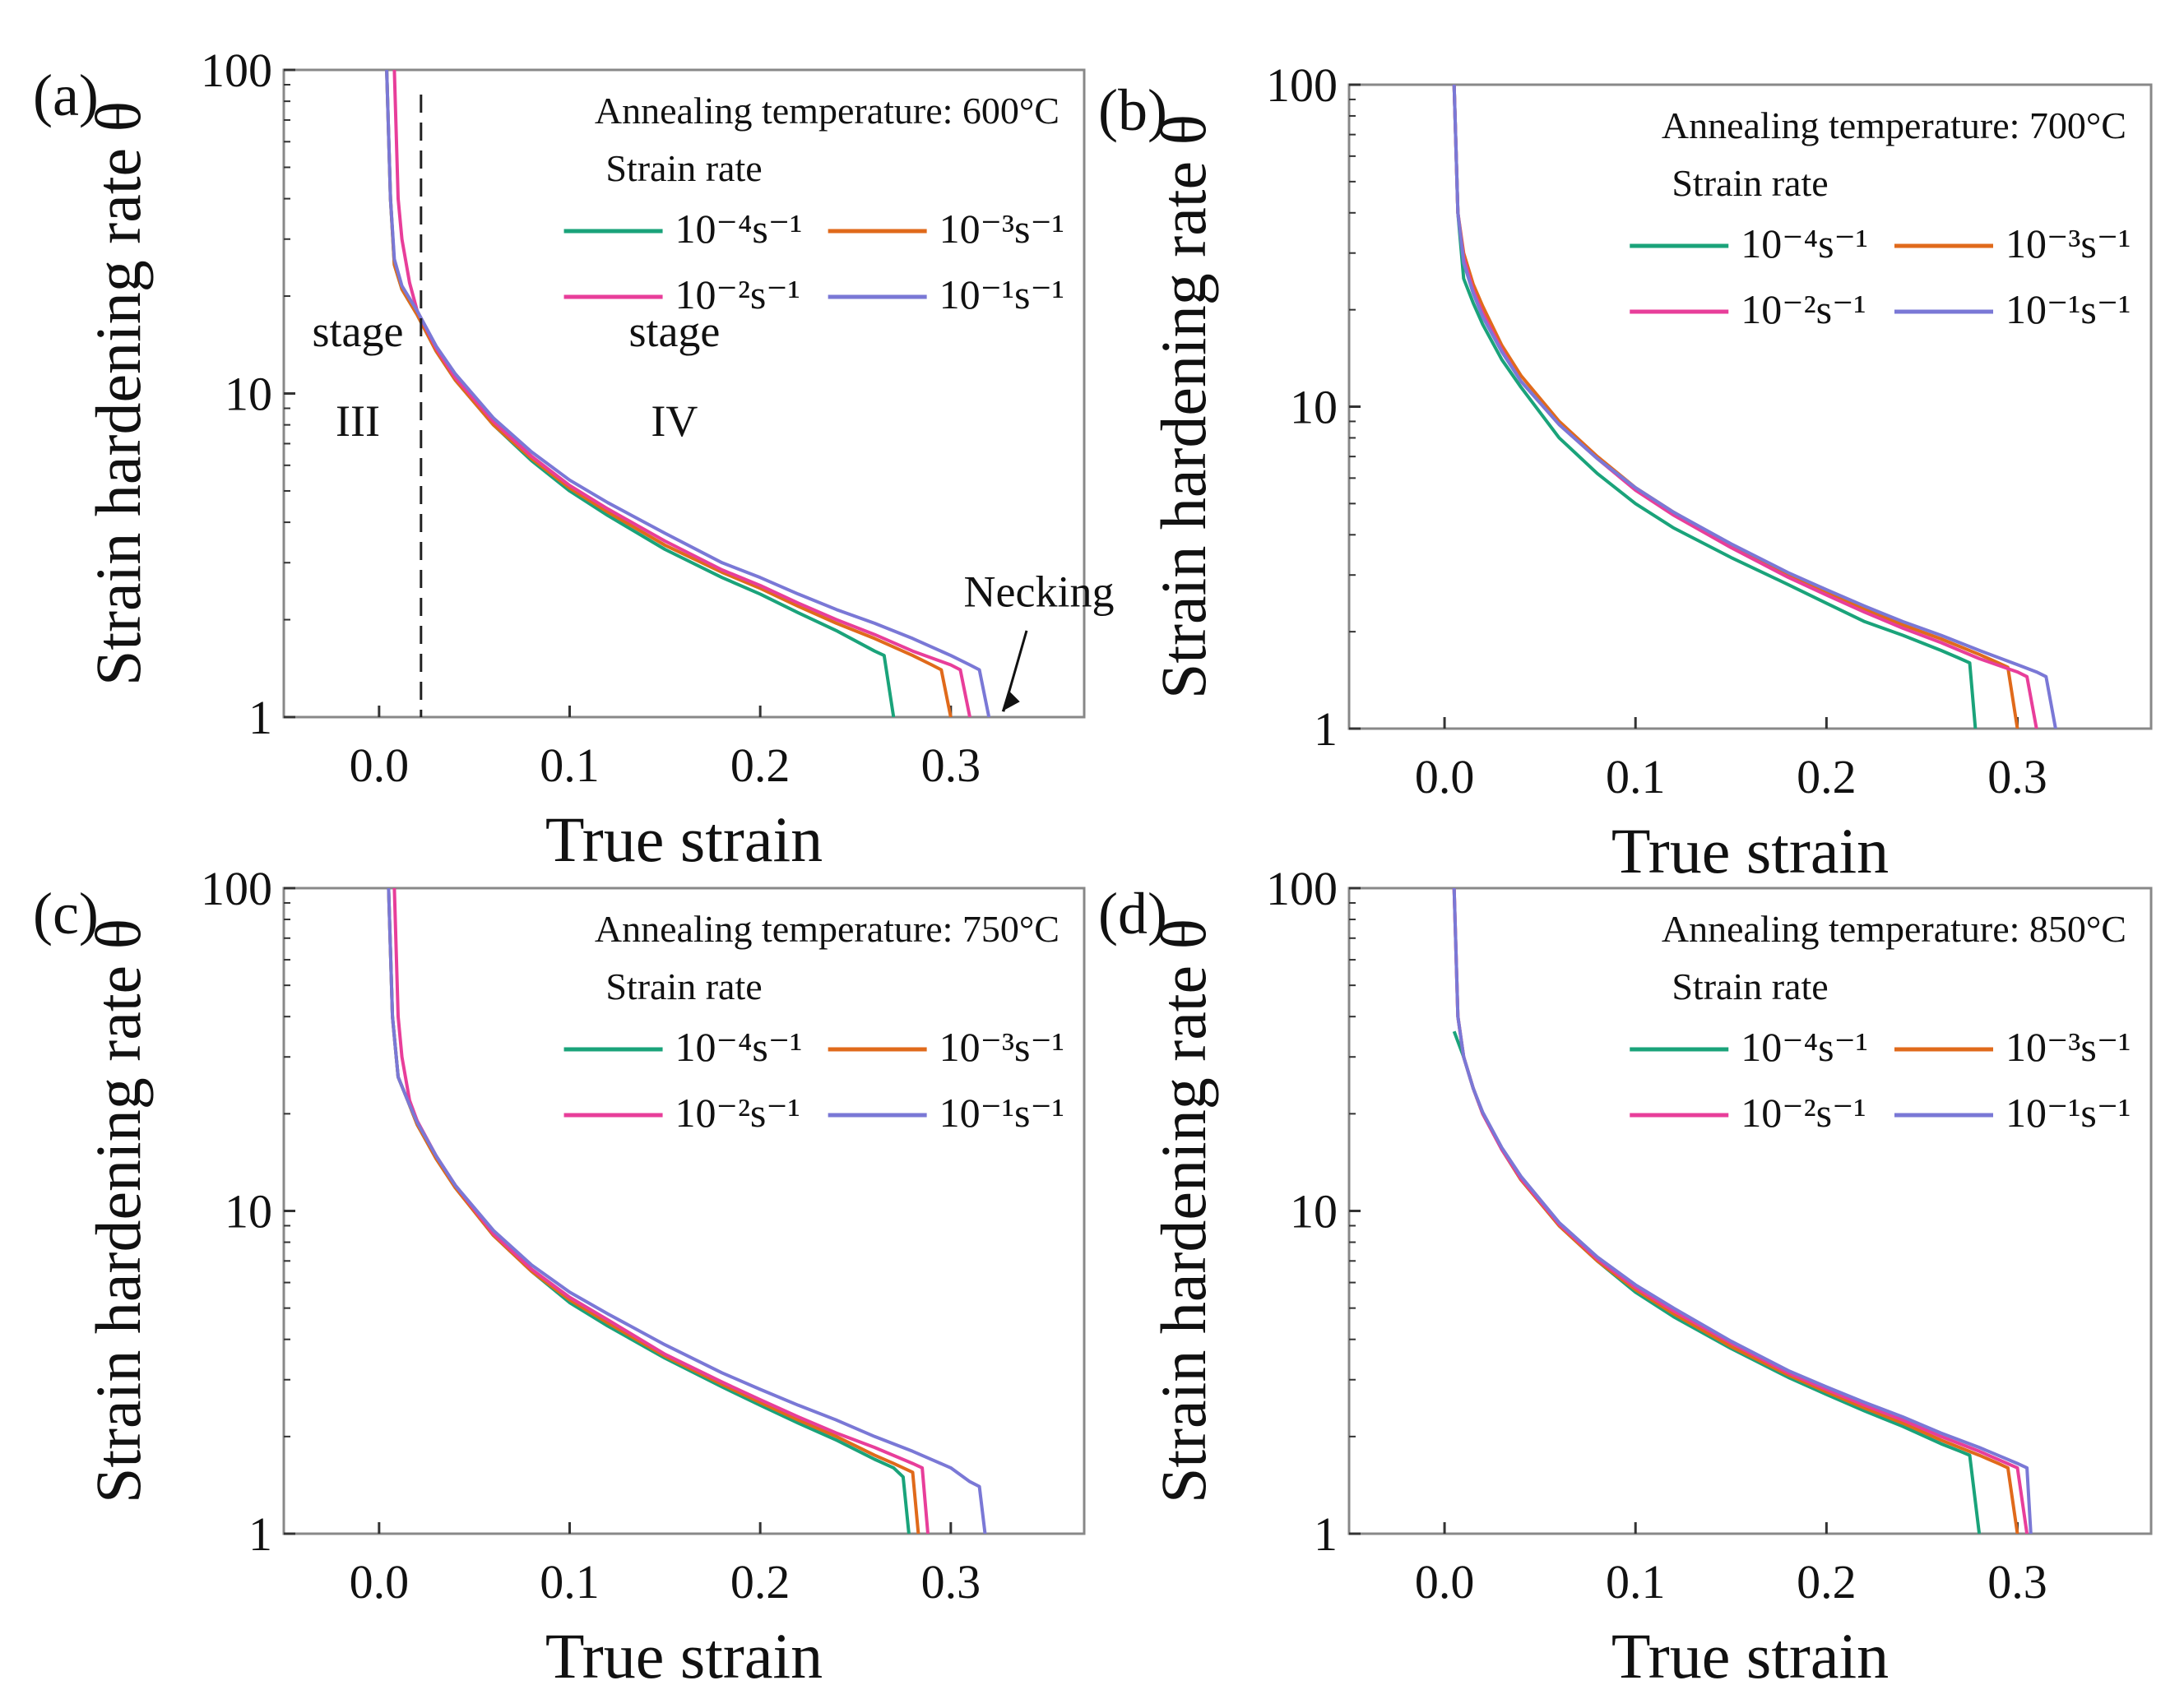 This screenshot has height=1699, width=2184. What do you see at coordinates (674, 421) in the screenshot?
I see `stage-iv-number: IV` at bounding box center [674, 421].